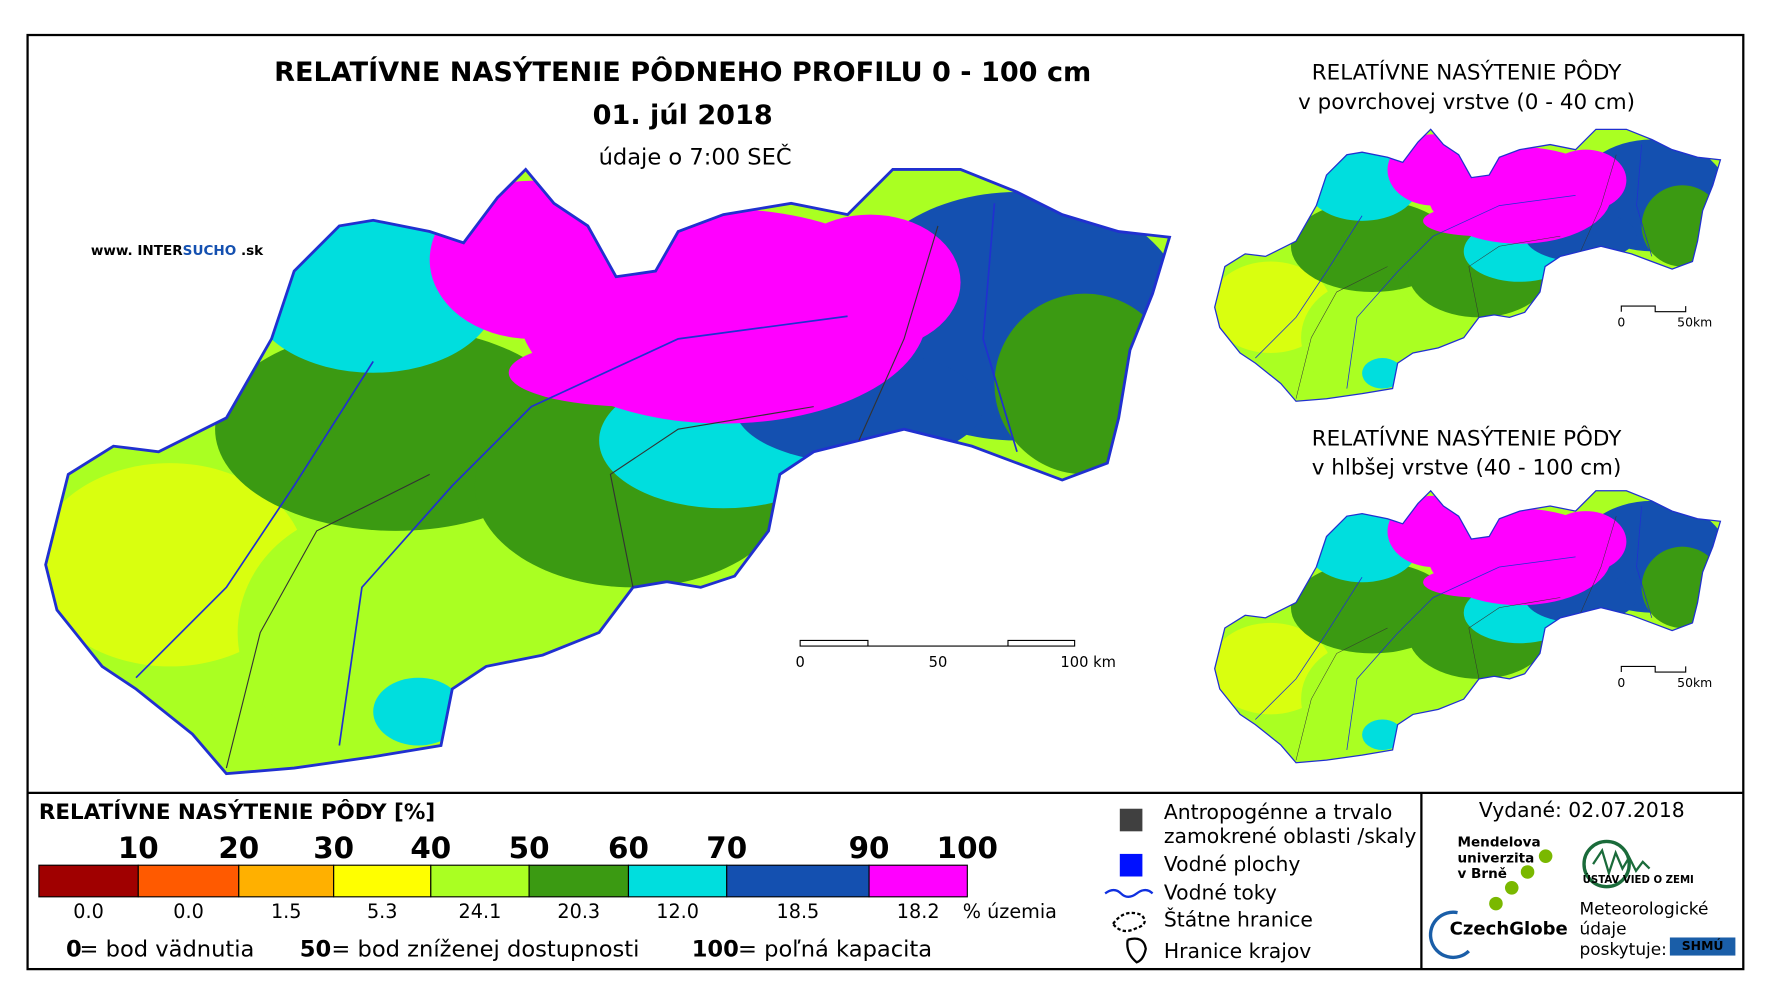 The image size is (1772, 1003). Describe the element at coordinates (1010, 911) in the screenshot. I see `share-unit: % územia` at that location.